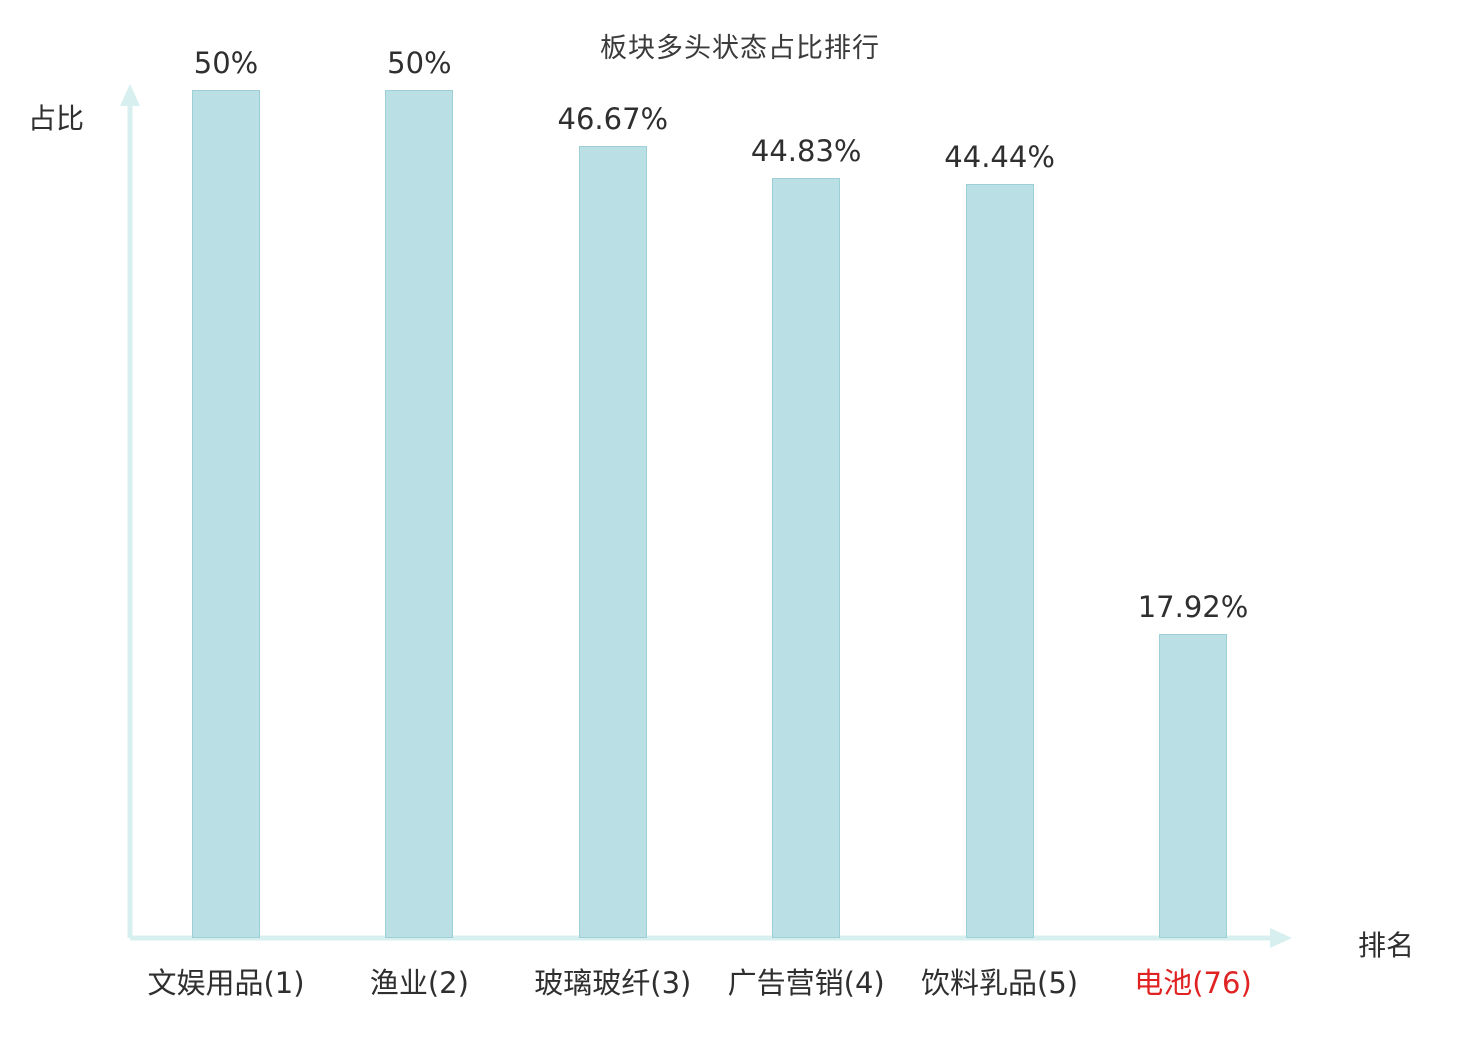  Describe the element at coordinates (1193, 607) in the screenshot. I see `bar-value-label: 17.92%` at that location.